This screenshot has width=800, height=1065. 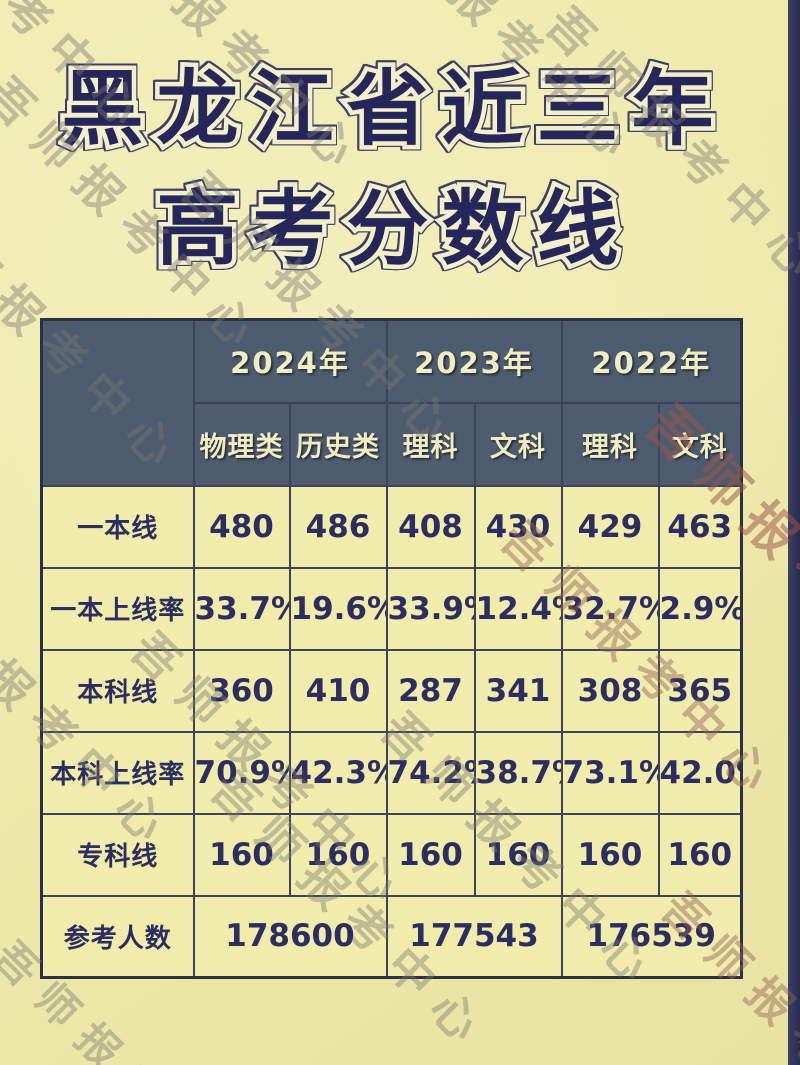 I want to click on row-label: 一本线, so click(x=117, y=526).